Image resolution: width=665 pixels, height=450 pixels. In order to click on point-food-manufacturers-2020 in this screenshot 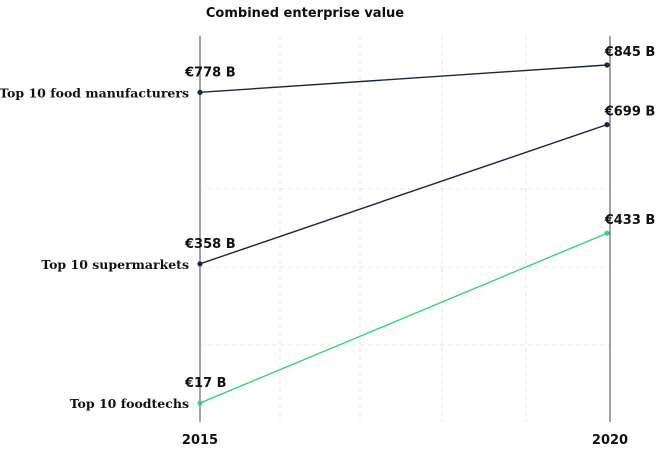, I will do `click(607, 65)`.